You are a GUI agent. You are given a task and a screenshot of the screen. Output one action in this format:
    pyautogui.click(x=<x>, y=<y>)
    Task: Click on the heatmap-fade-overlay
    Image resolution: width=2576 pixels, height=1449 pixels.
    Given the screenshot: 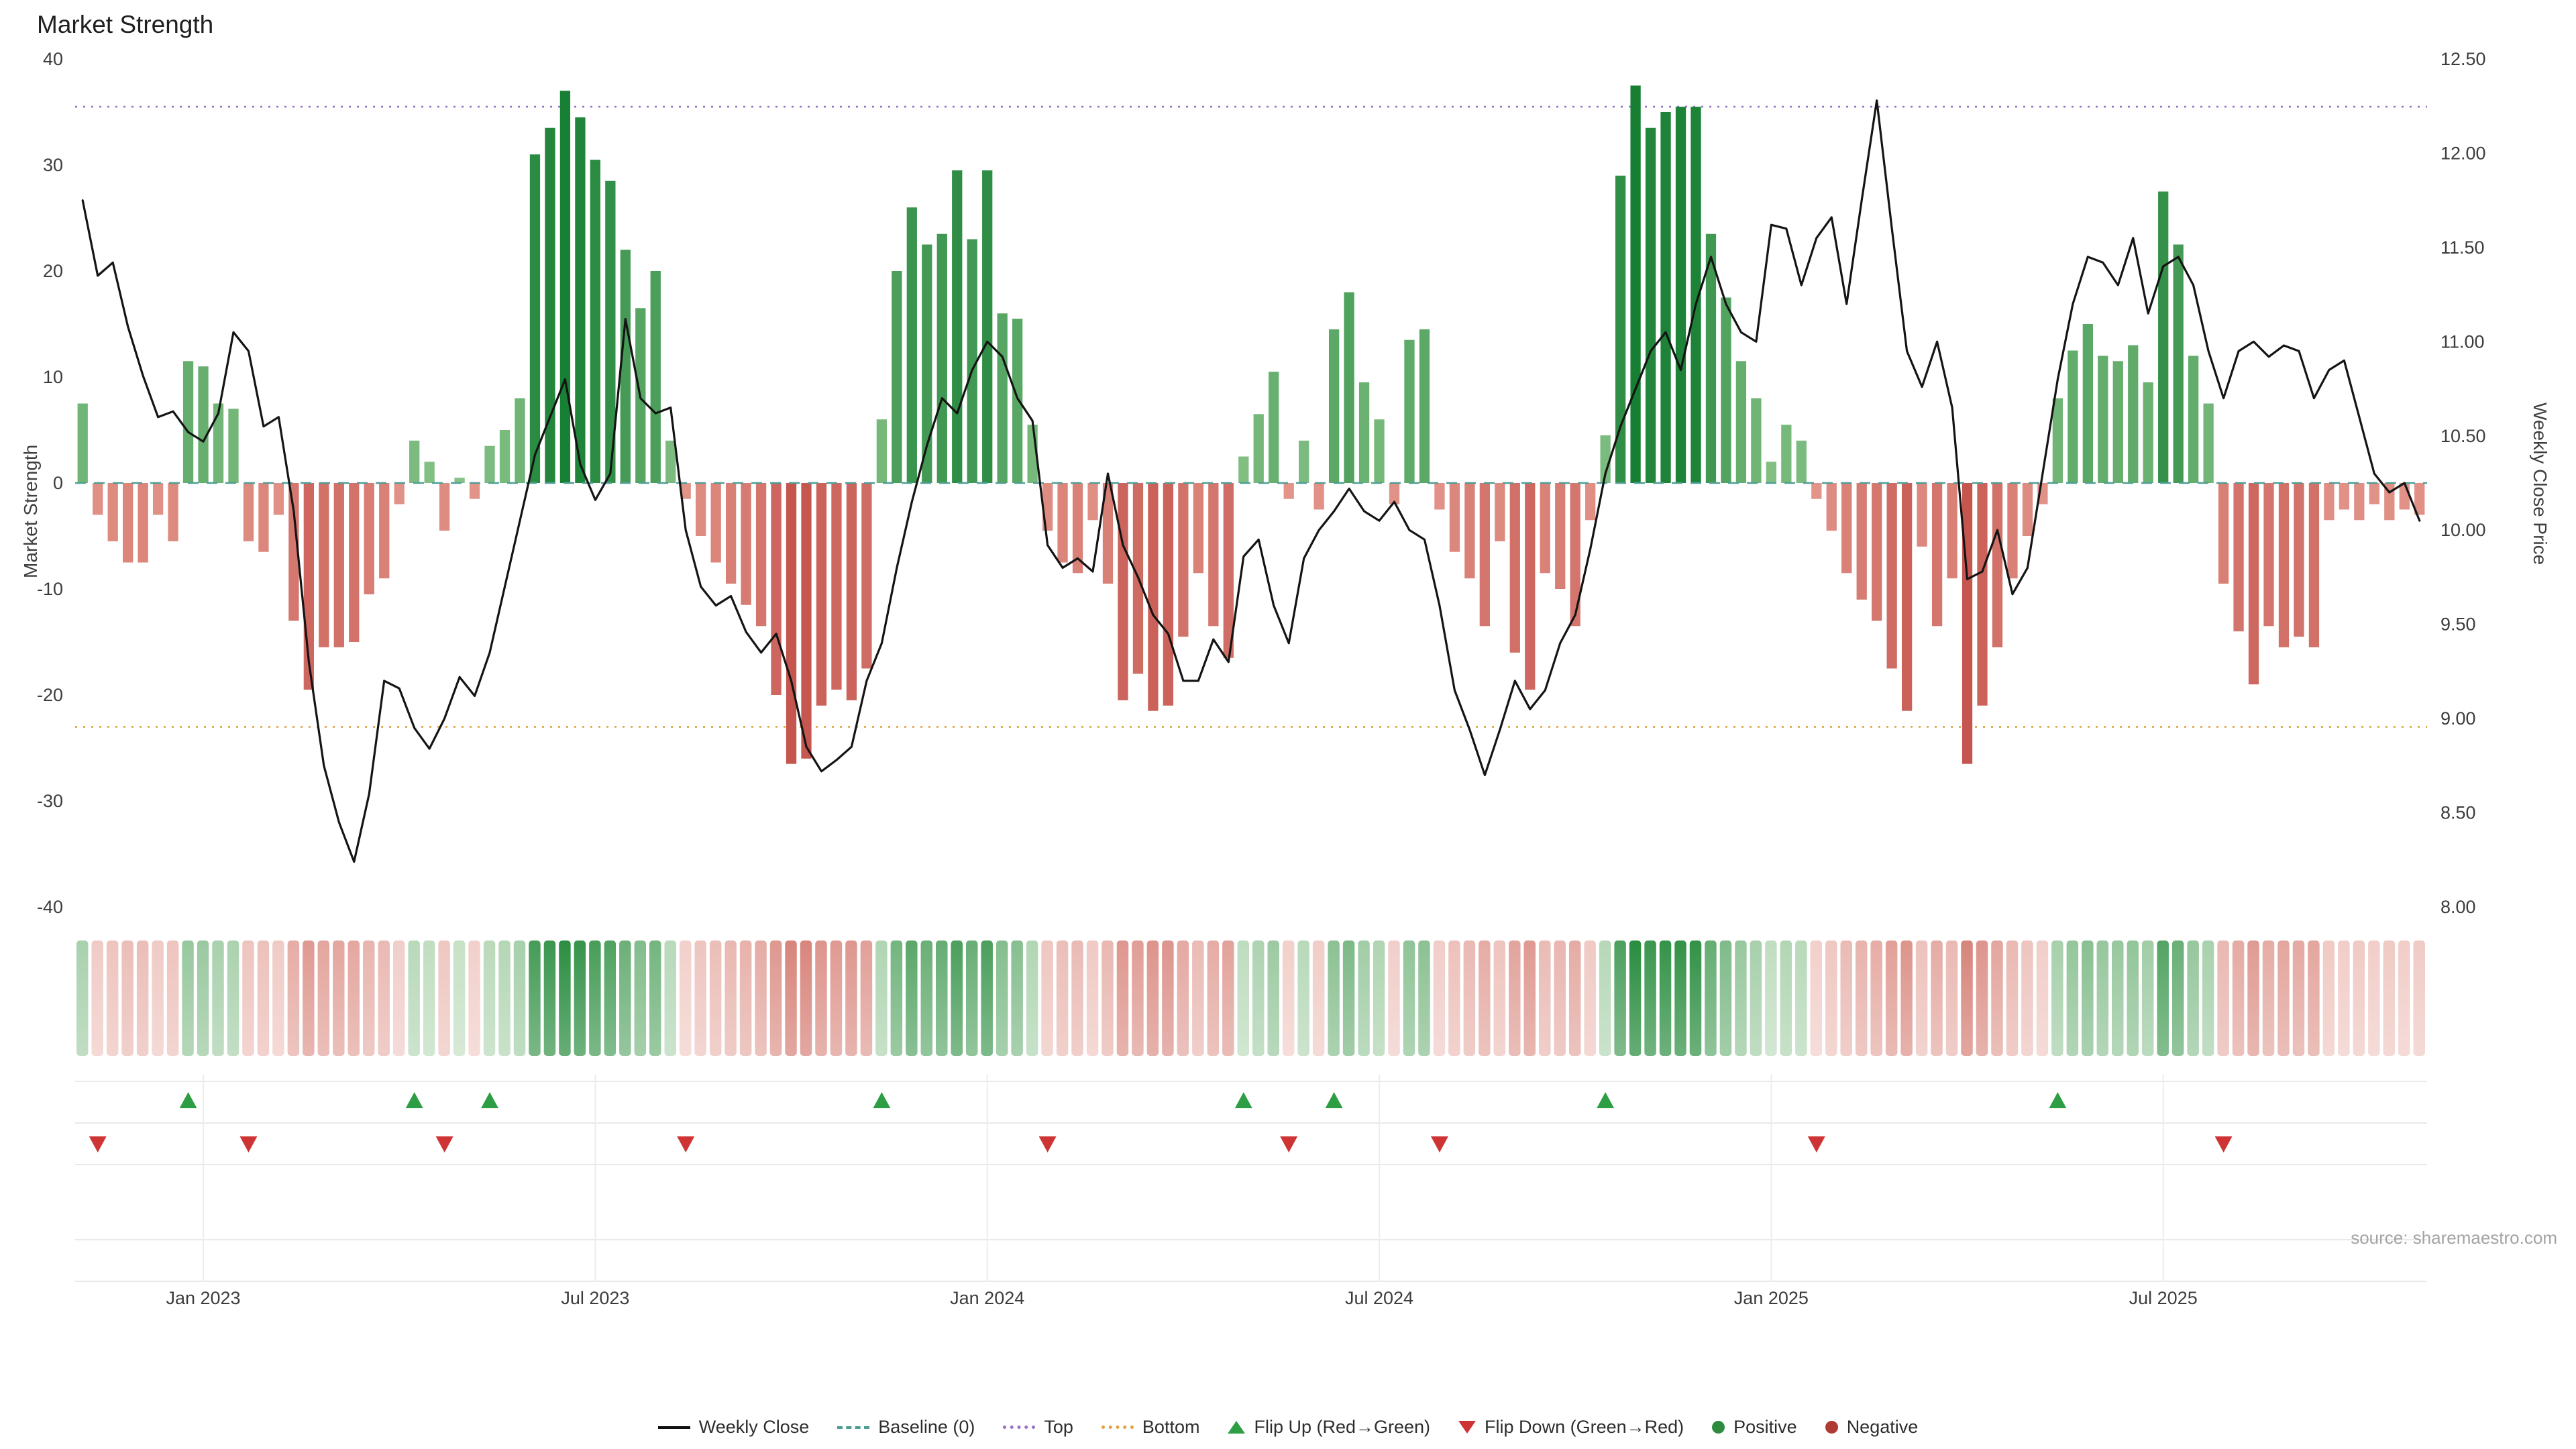 What is the action you would take?
    pyautogui.click(x=1251, y=998)
    